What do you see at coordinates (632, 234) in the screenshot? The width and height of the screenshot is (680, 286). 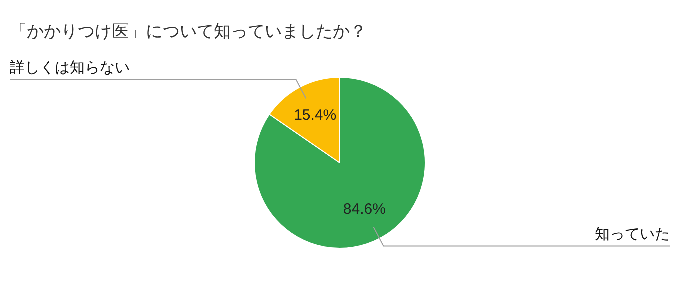 I see `slice-label: 知っていた` at bounding box center [632, 234].